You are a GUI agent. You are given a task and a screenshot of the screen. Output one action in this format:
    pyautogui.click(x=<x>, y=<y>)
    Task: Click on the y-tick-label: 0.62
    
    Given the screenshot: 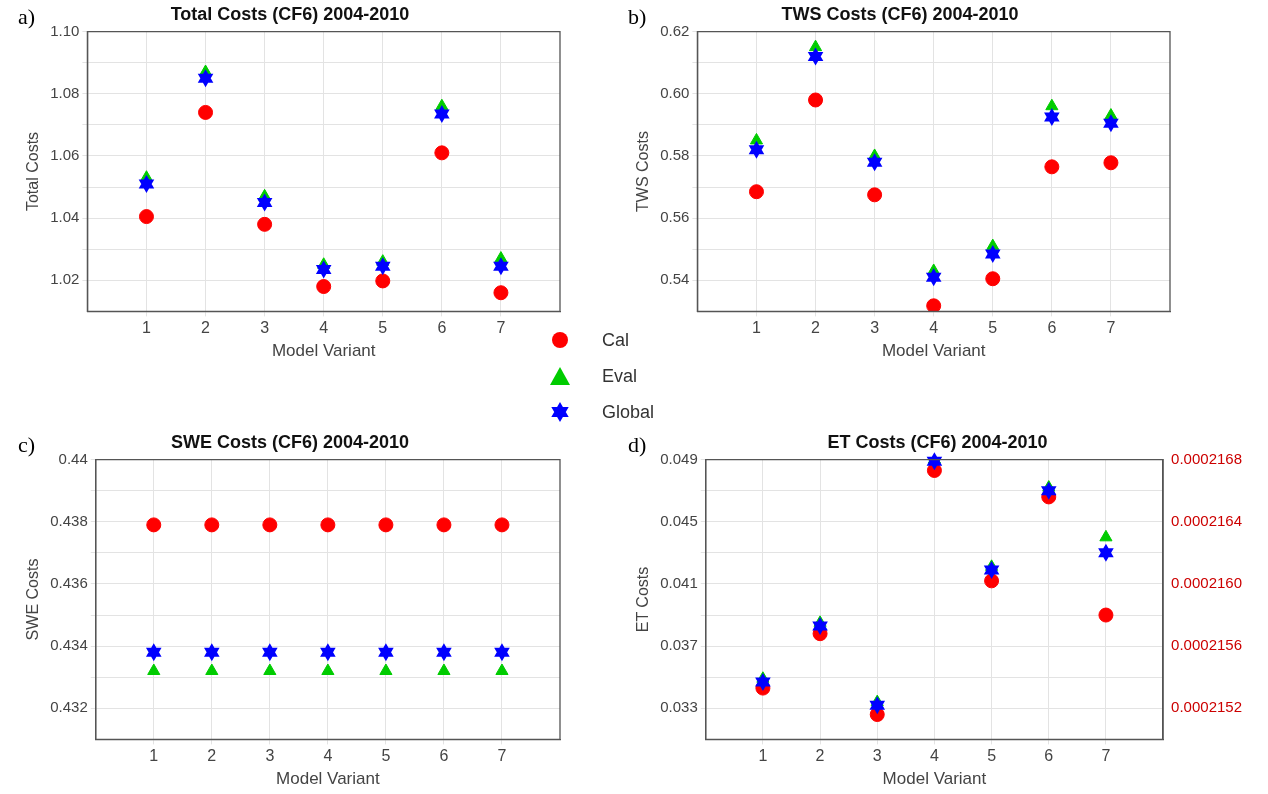 What is the action you would take?
    pyautogui.click(x=675, y=30)
    